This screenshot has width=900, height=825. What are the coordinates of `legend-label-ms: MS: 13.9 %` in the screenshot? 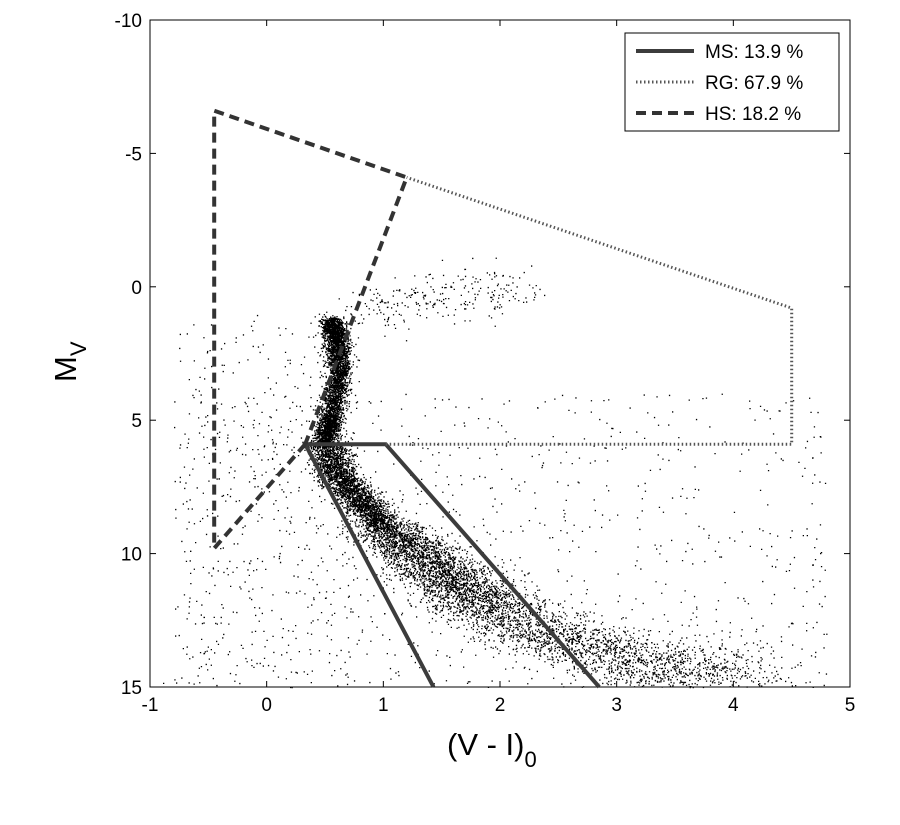 It's located at (754, 52).